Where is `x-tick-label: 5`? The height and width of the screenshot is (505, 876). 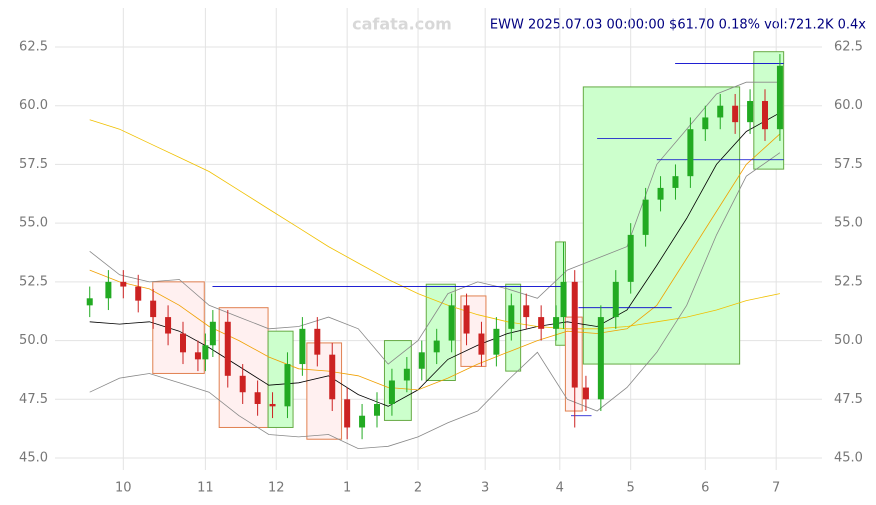
x-tick-label: 5 is located at coordinates (631, 488).